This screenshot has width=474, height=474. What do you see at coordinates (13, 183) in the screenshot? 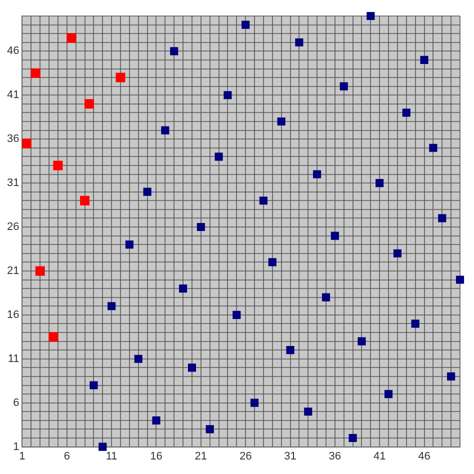
I see `y-tick-label: 31` at bounding box center [13, 183].